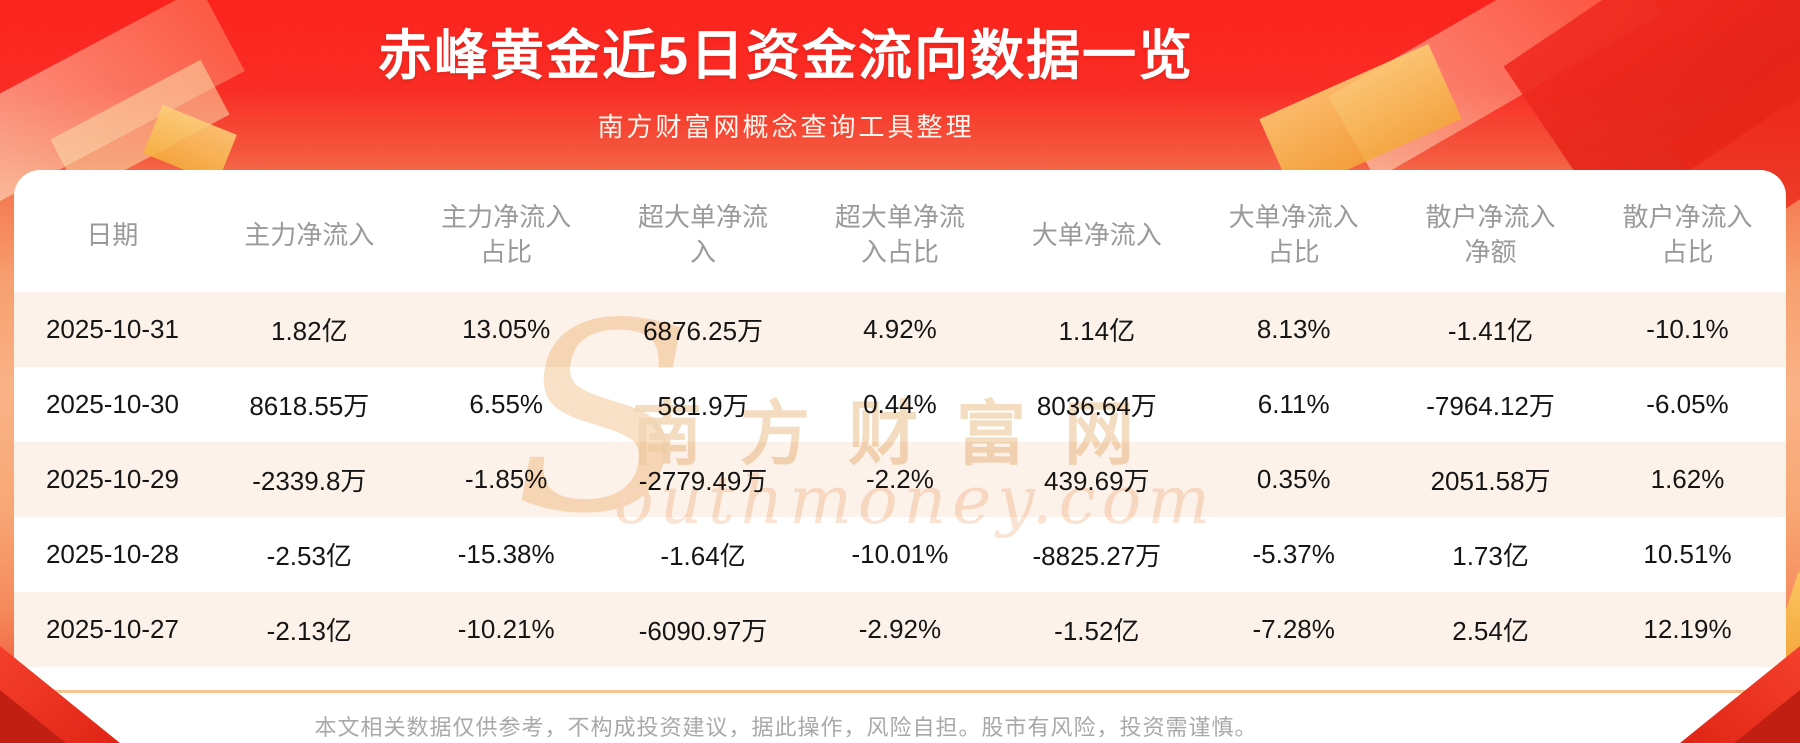  Describe the element at coordinates (112, 404) in the screenshot. I see `table-cell: 2025-10-30` at that location.